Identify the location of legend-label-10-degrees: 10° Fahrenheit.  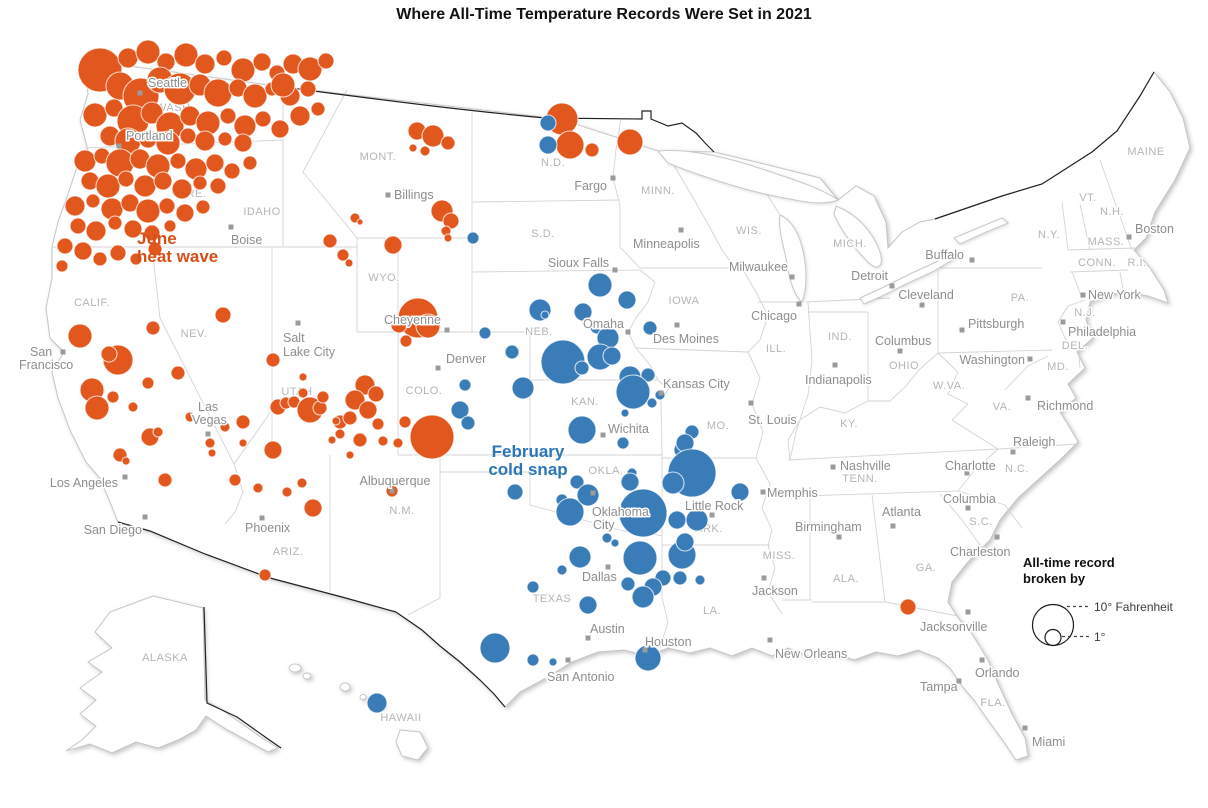
(1133, 607).